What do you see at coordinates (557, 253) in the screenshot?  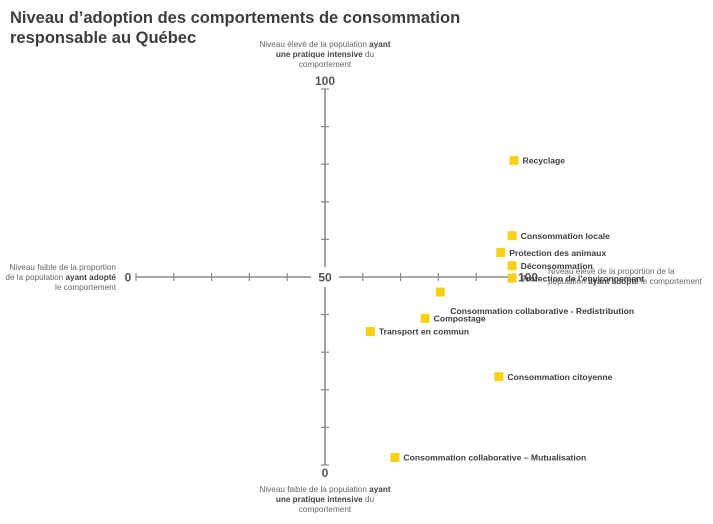 I see `data-point-label: Protection des animaux` at bounding box center [557, 253].